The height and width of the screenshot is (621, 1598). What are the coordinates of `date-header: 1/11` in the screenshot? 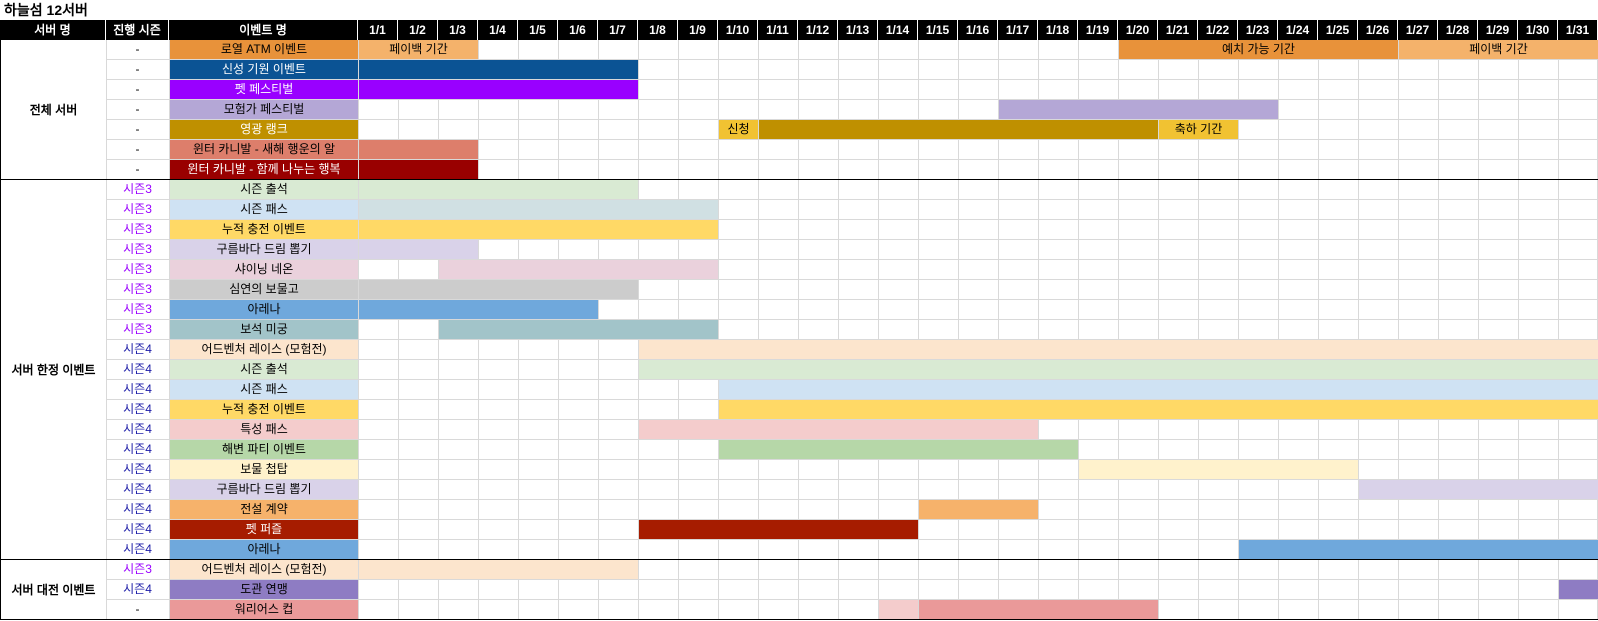 It's located at (778, 30).